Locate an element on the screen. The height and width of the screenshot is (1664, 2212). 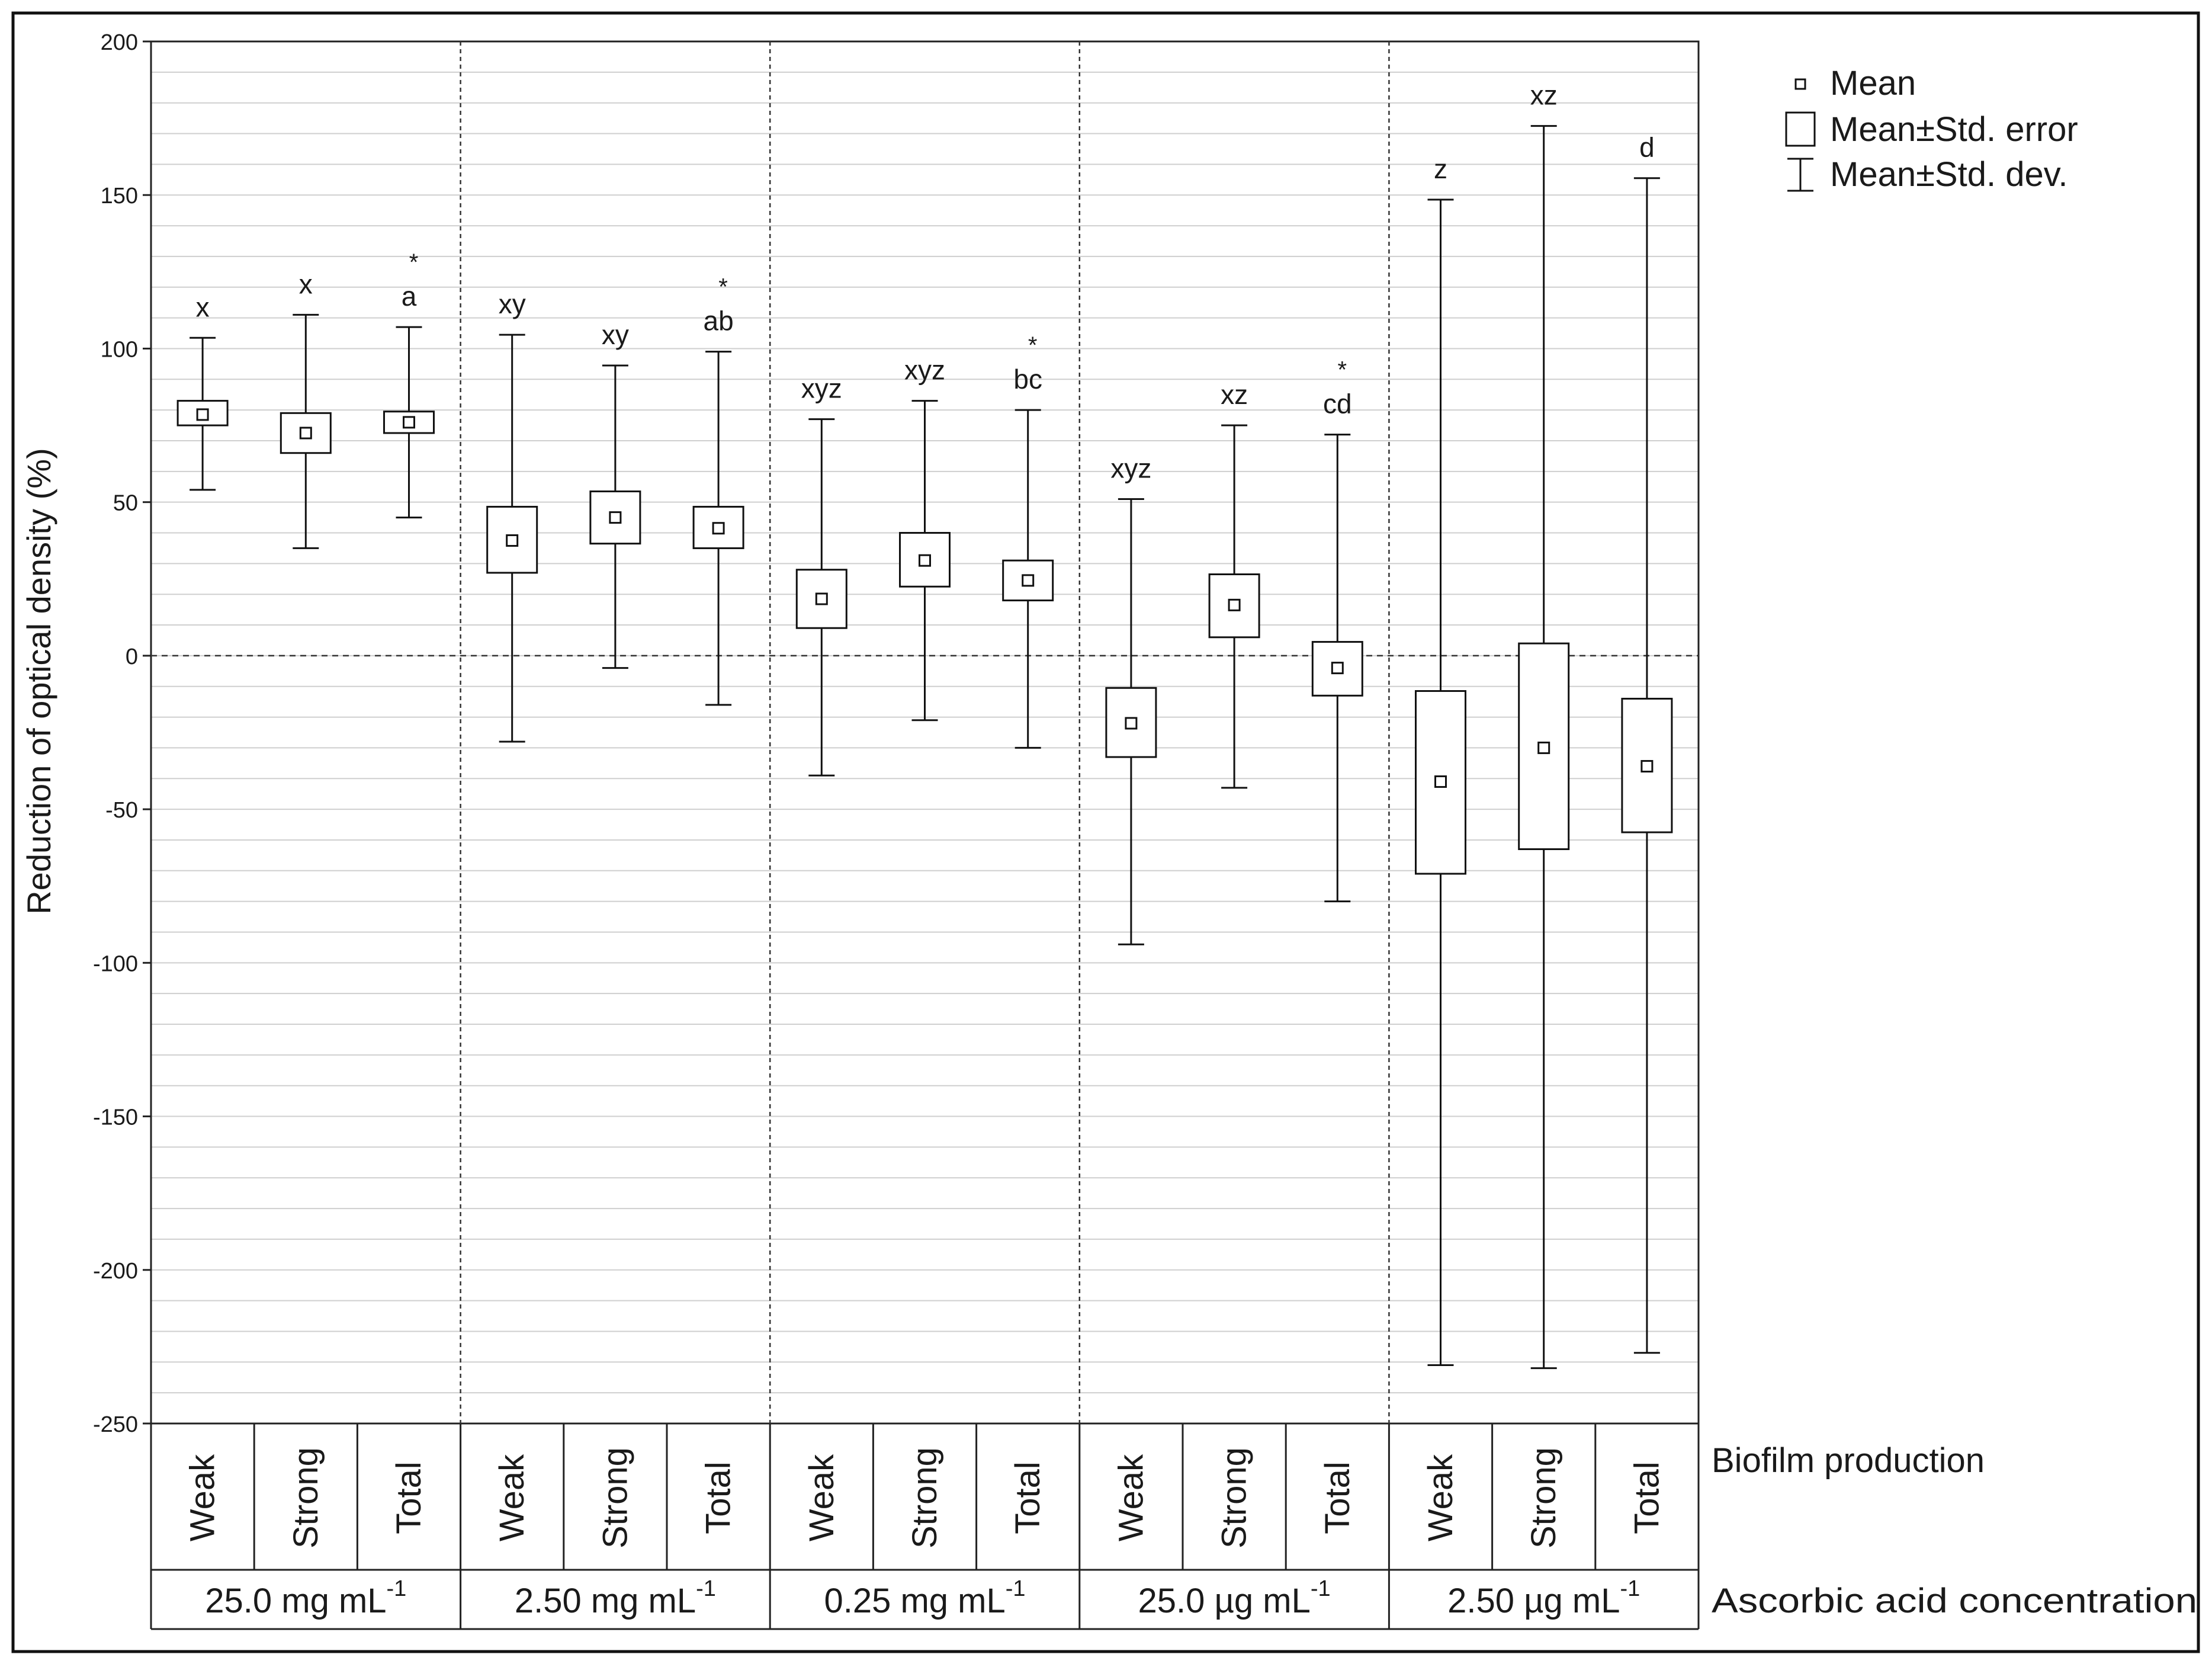
significance-letters: ab is located at coordinates (719, 321).